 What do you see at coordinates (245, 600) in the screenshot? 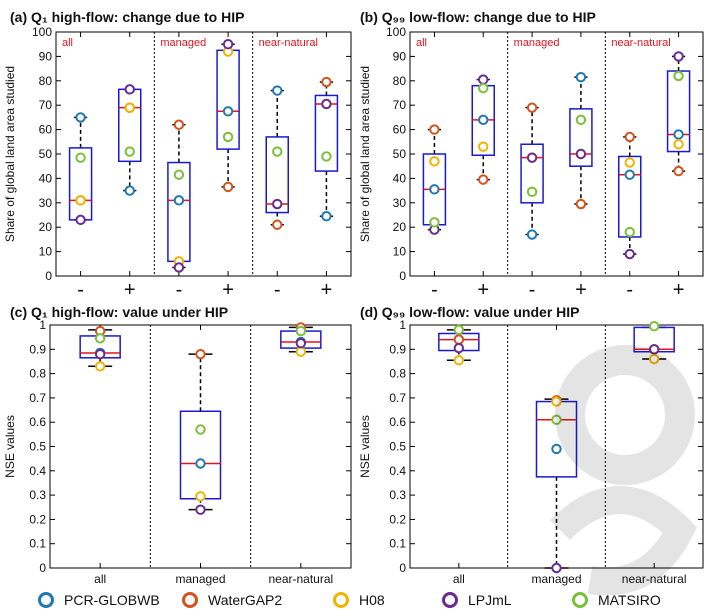
I see `legend-label: WaterGAP2` at bounding box center [245, 600].